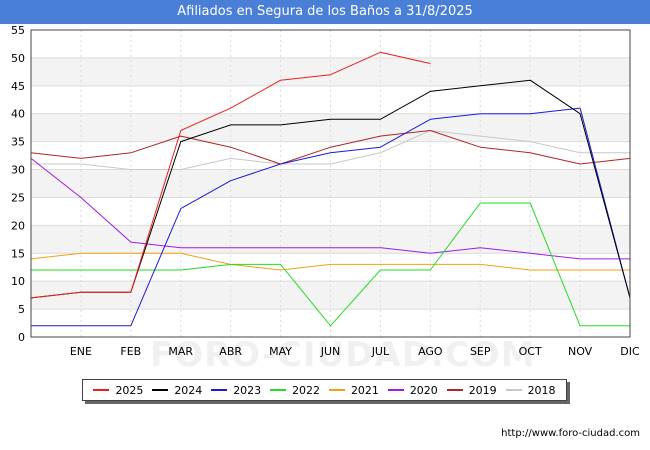  I want to click on series-line-2019, so click(330, 147).